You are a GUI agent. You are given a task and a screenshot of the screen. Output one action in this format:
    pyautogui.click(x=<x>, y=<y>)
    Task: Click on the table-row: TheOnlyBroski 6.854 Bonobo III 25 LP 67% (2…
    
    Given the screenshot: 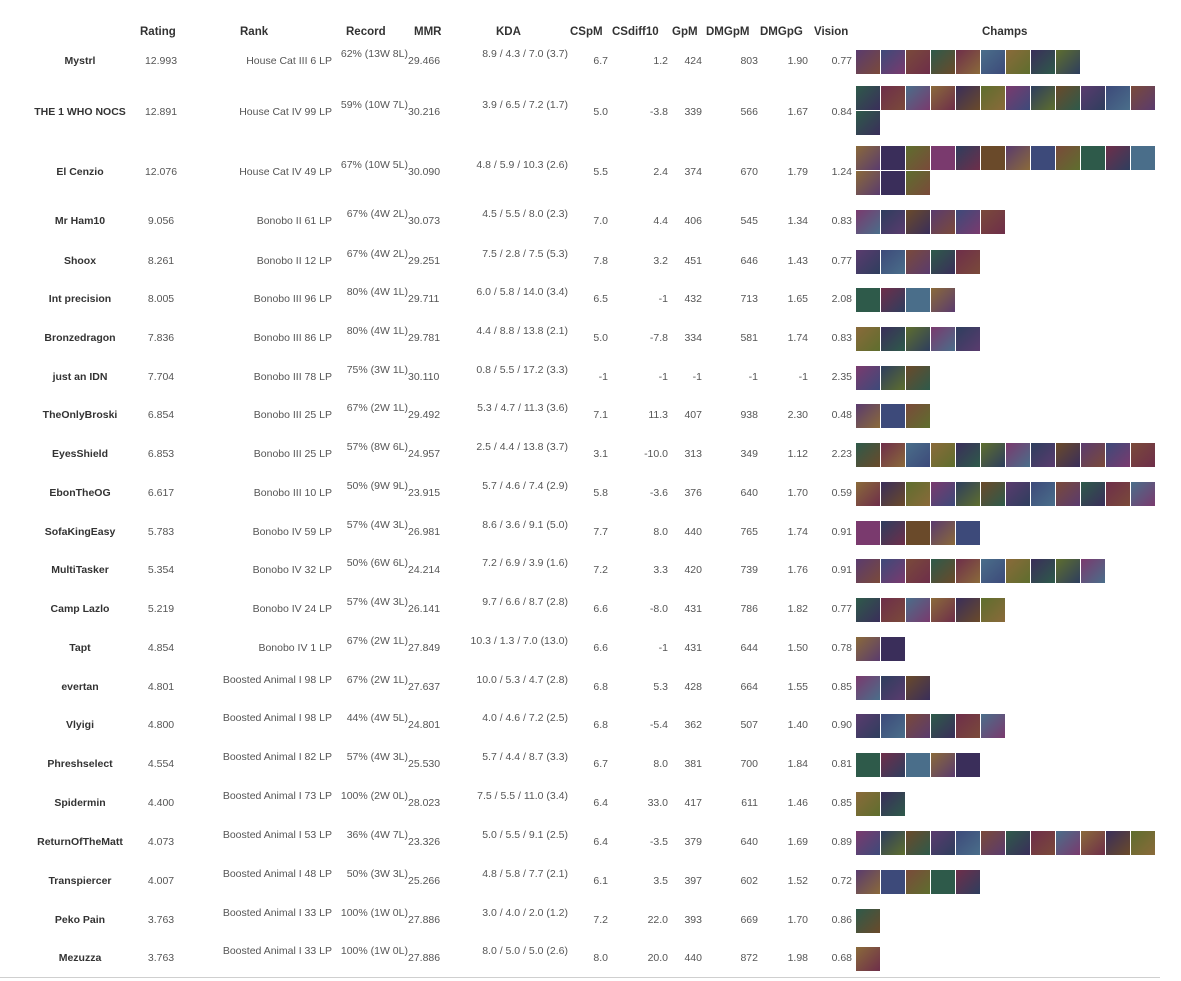 What is the action you would take?
    pyautogui.click(x=580, y=416)
    